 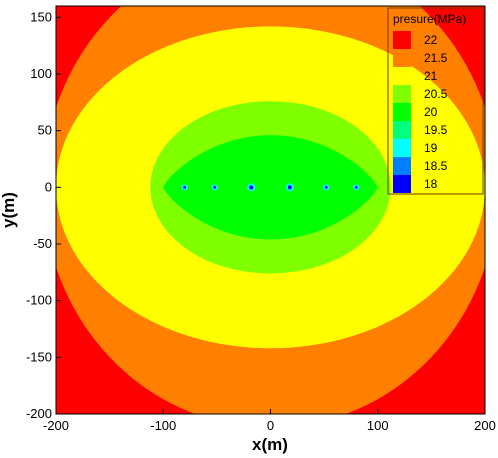 I want to click on legend-label: 22, so click(x=431, y=40).